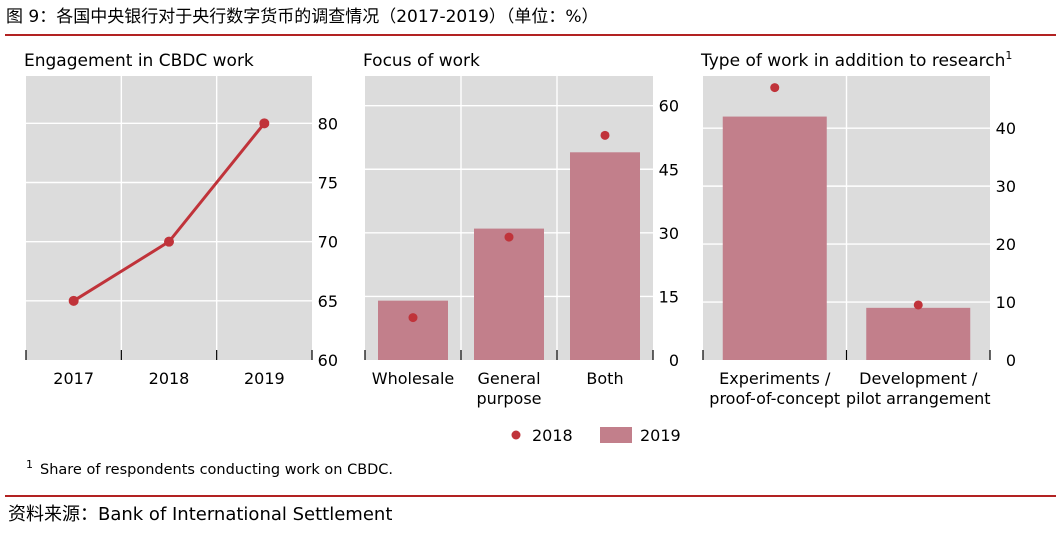 The height and width of the screenshot is (537, 1061). I want to click on legend-label-2018: 2018, so click(552, 435).